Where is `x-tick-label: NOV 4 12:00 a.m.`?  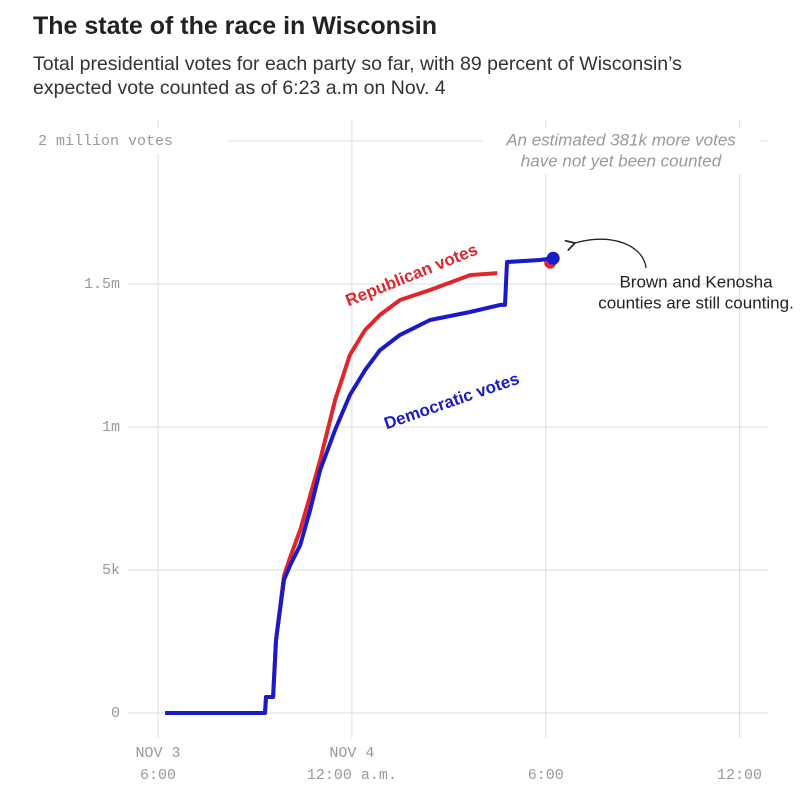 x-tick-label: NOV 4 12:00 a.m. is located at coordinates (351, 764).